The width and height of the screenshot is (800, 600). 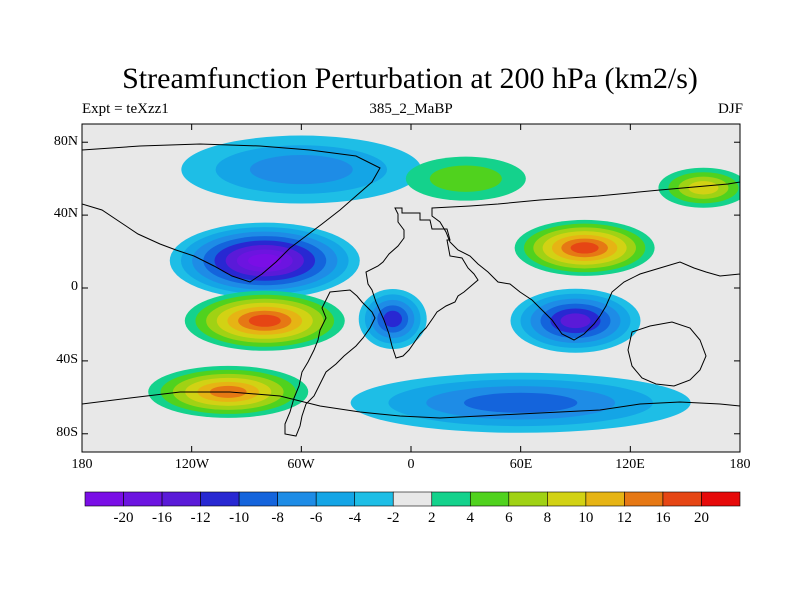 I want to click on lon-tick-label: 60E, so click(x=521, y=464).